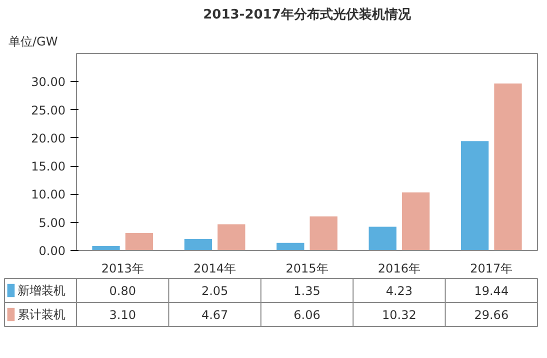 This screenshot has width=547, height=358. I want to click on legend-label: 累计装机, so click(41, 315).